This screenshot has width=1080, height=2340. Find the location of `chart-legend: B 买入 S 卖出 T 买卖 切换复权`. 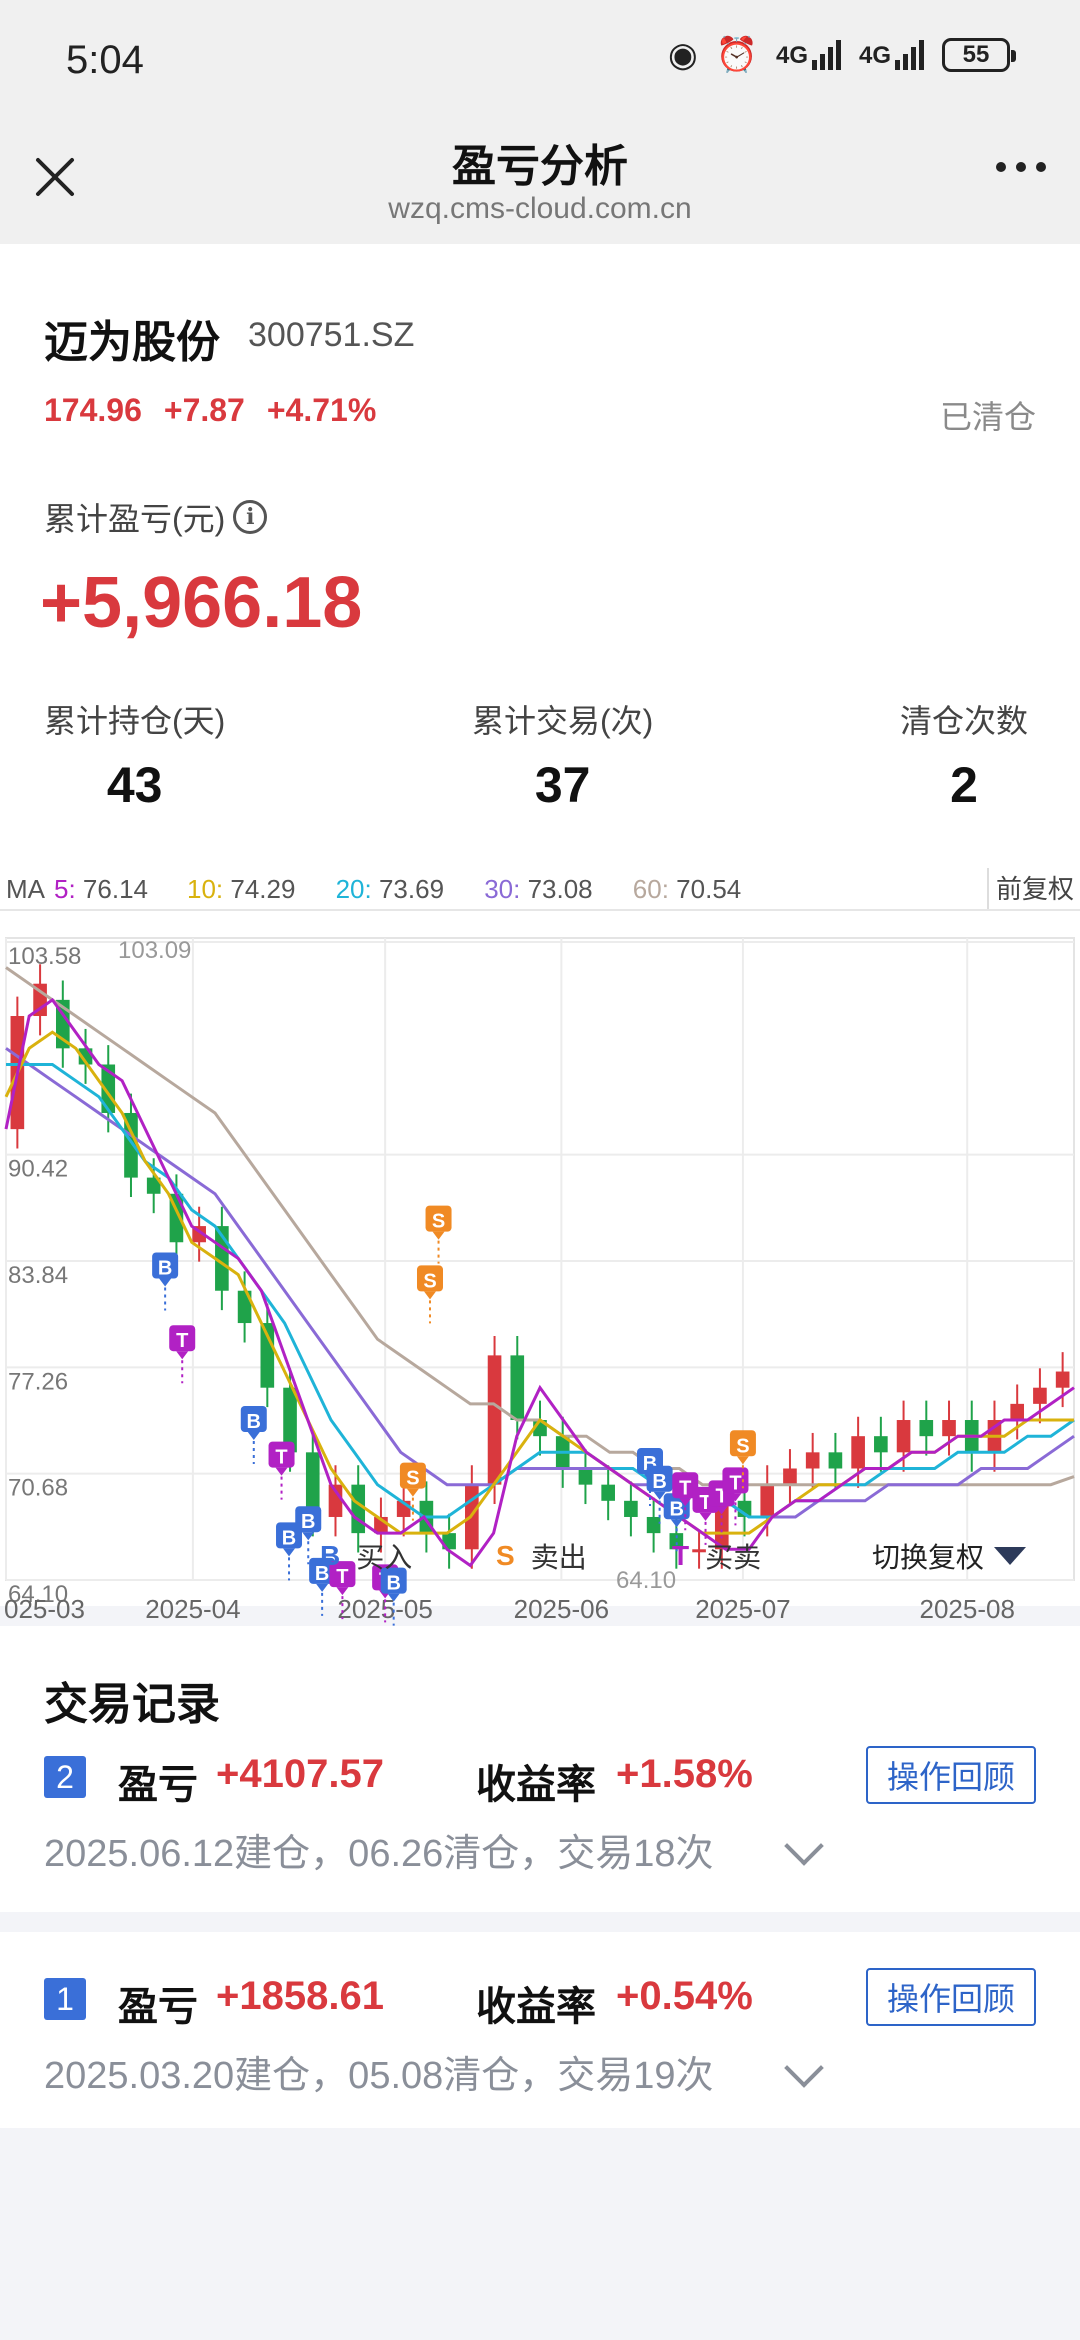

chart-legend: B 买入 S 卖出 T 买卖 切换复权 is located at coordinates (540, 1556).